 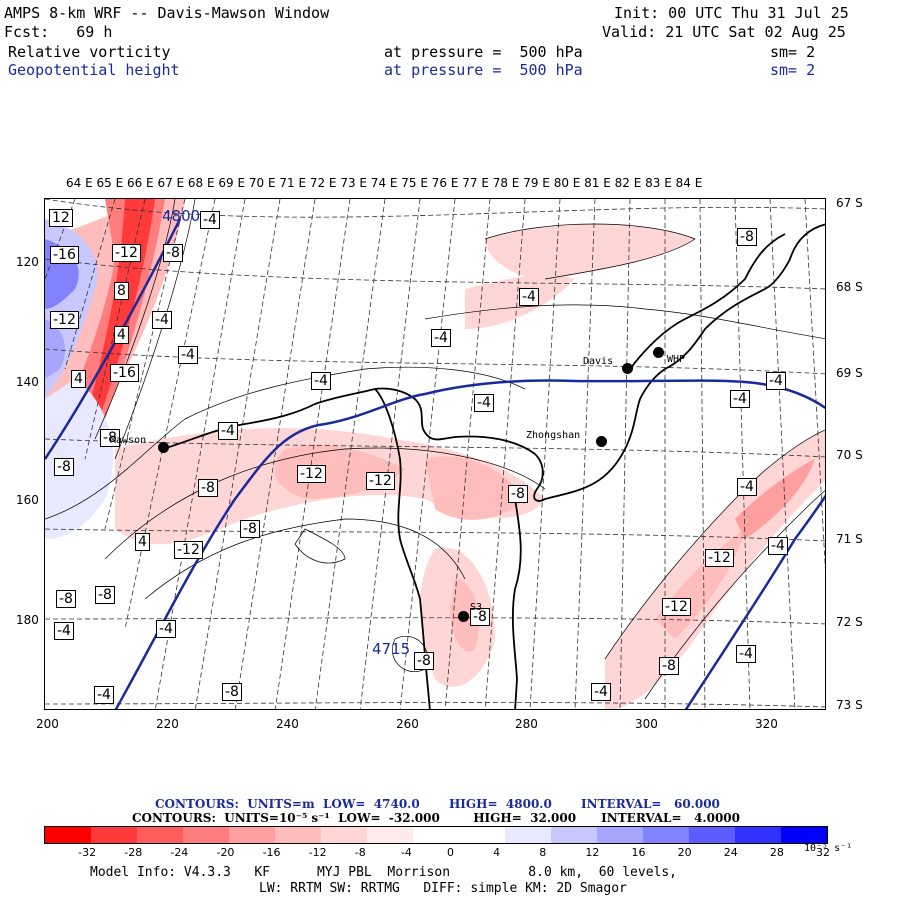 I want to click on field1-name: Relative vorticity, so click(x=89, y=52).